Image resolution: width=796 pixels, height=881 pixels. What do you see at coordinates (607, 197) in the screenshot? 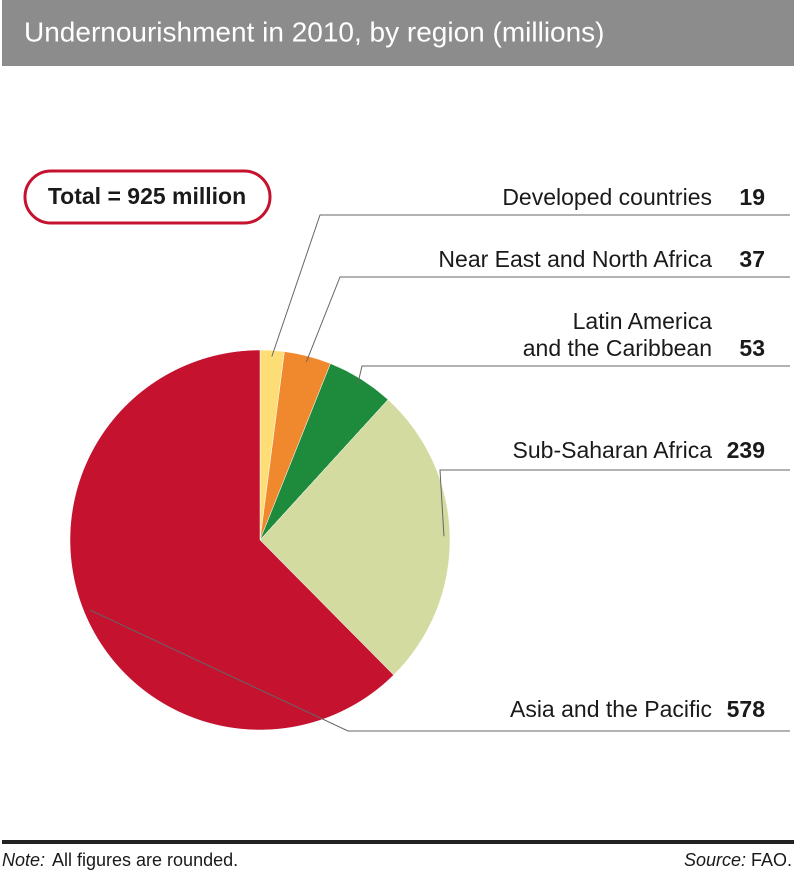
I see `category-label: Developed countries` at bounding box center [607, 197].